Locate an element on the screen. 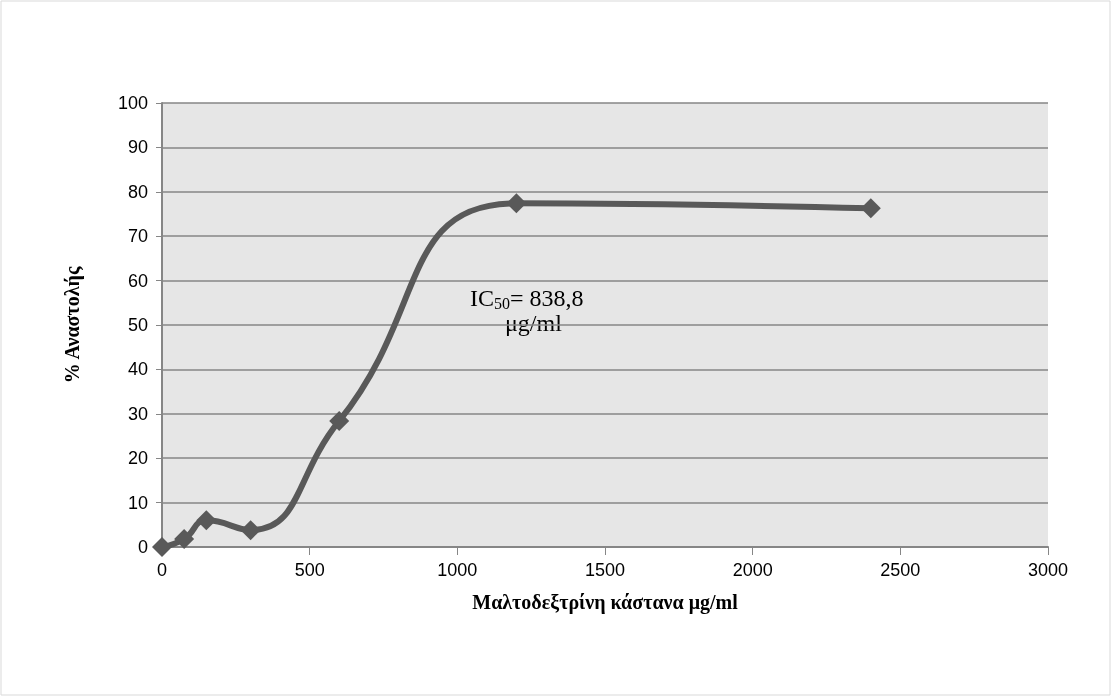 This screenshot has width=1112, height=697. y-tick-label: 0 is located at coordinates (142, 547).